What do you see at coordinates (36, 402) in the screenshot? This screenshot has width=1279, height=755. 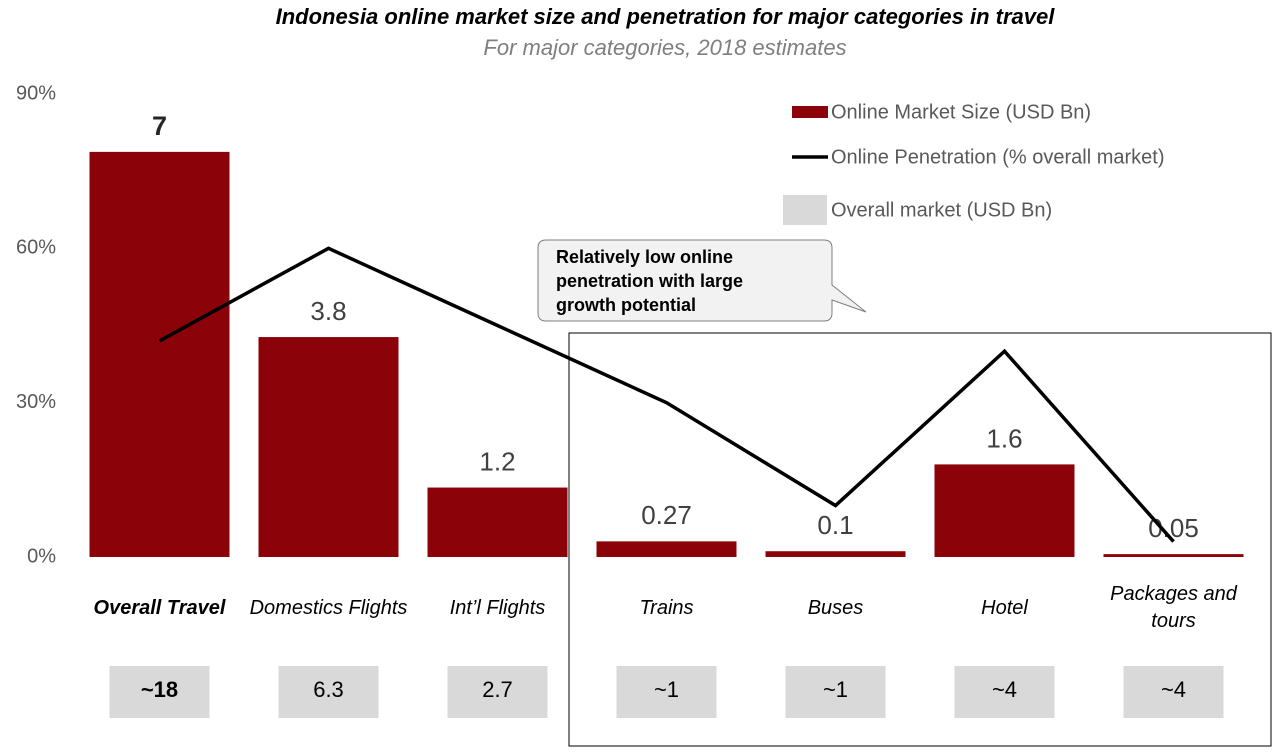 I see `y-tick-label: 30%` at bounding box center [36, 402].